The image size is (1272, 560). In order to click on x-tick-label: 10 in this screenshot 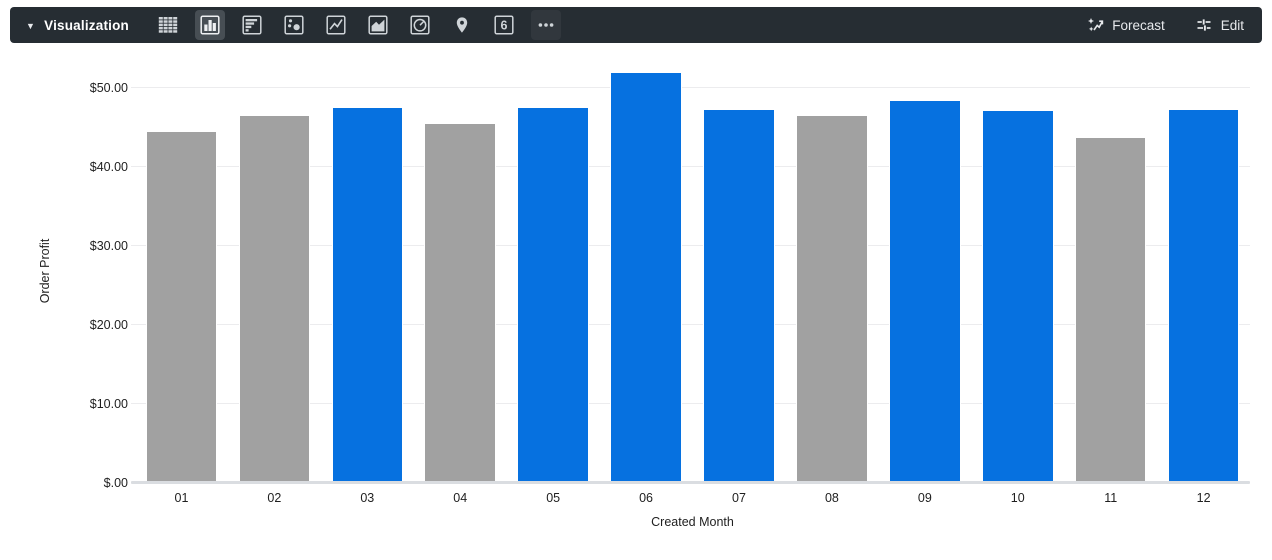, I will do `click(1017, 498)`.